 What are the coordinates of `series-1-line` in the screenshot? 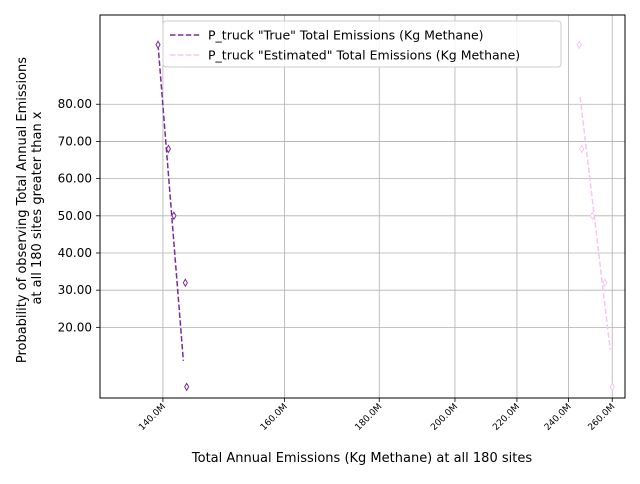 It's located at (171, 202).